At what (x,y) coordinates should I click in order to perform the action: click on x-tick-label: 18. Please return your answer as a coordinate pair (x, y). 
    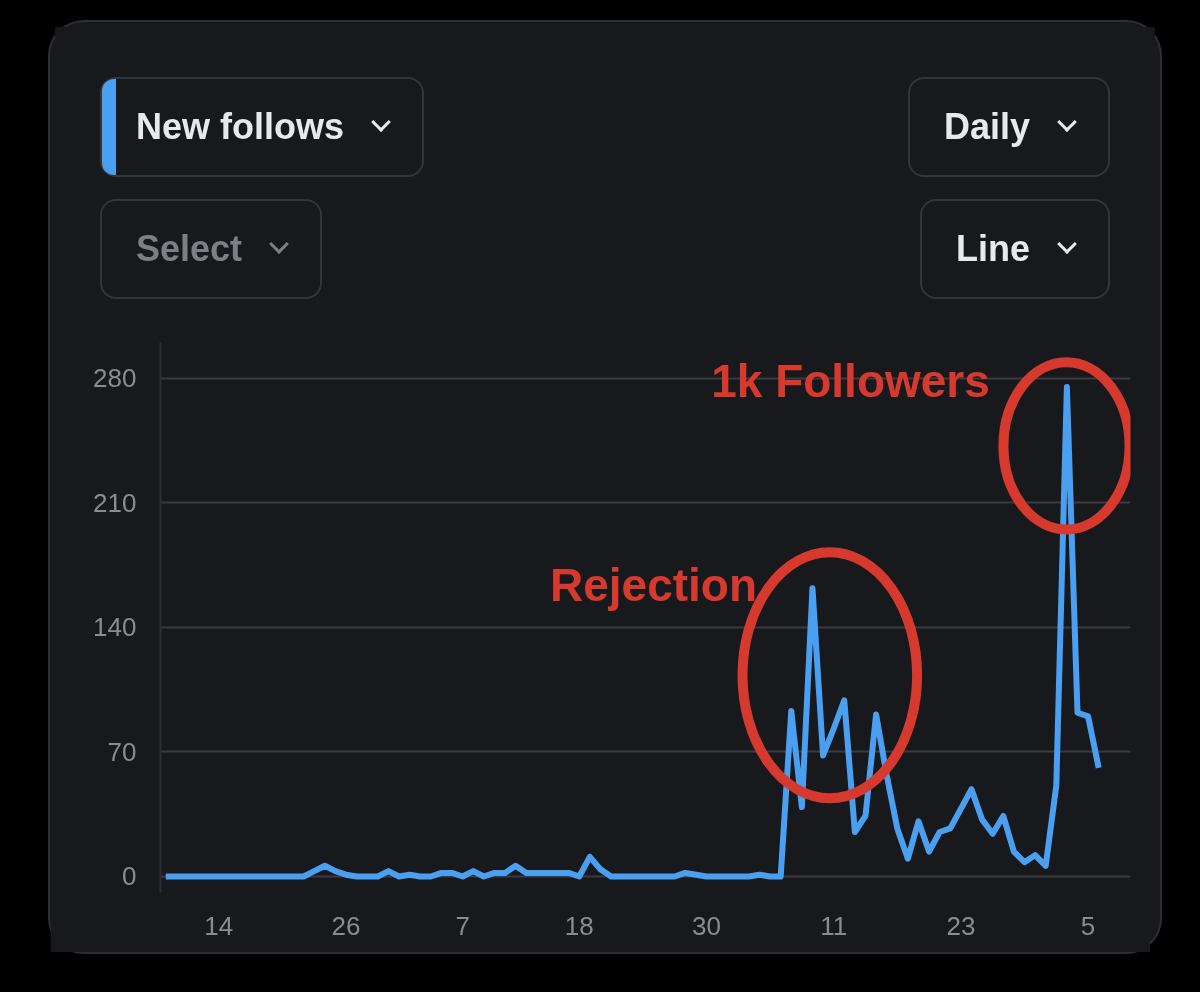
    Looking at the image, I should click on (579, 925).